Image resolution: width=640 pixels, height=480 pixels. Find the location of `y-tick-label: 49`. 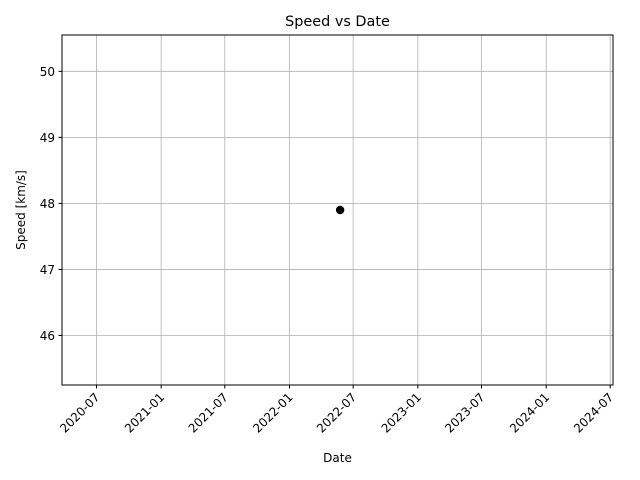

y-tick-label: 49 is located at coordinates (47, 138).